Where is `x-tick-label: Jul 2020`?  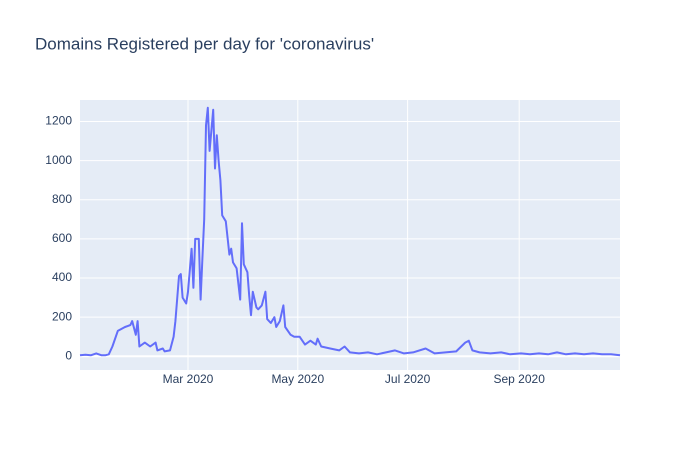 x-tick-label: Jul 2020 is located at coordinates (408, 379).